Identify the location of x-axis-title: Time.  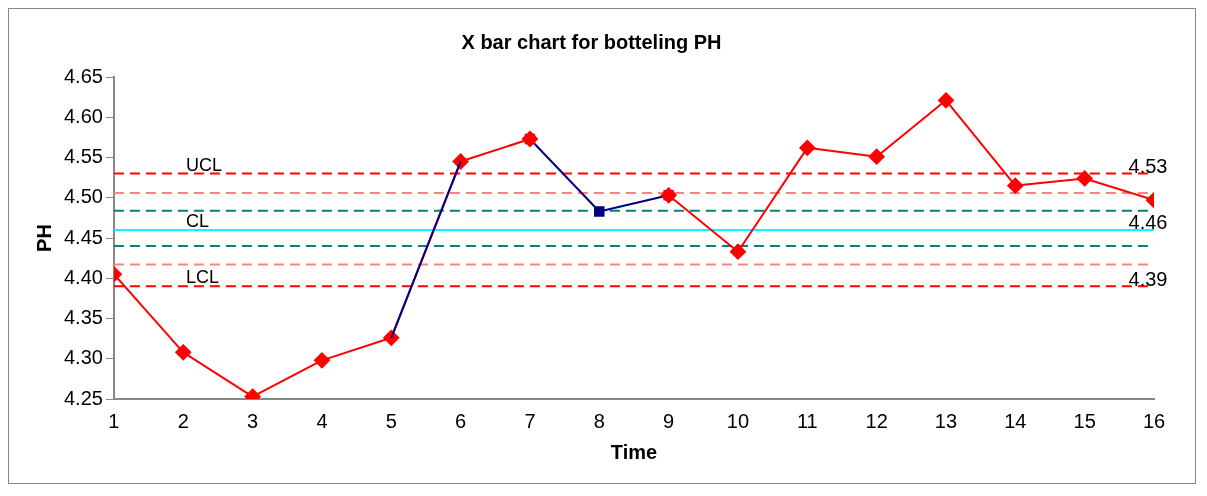
(634, 451).